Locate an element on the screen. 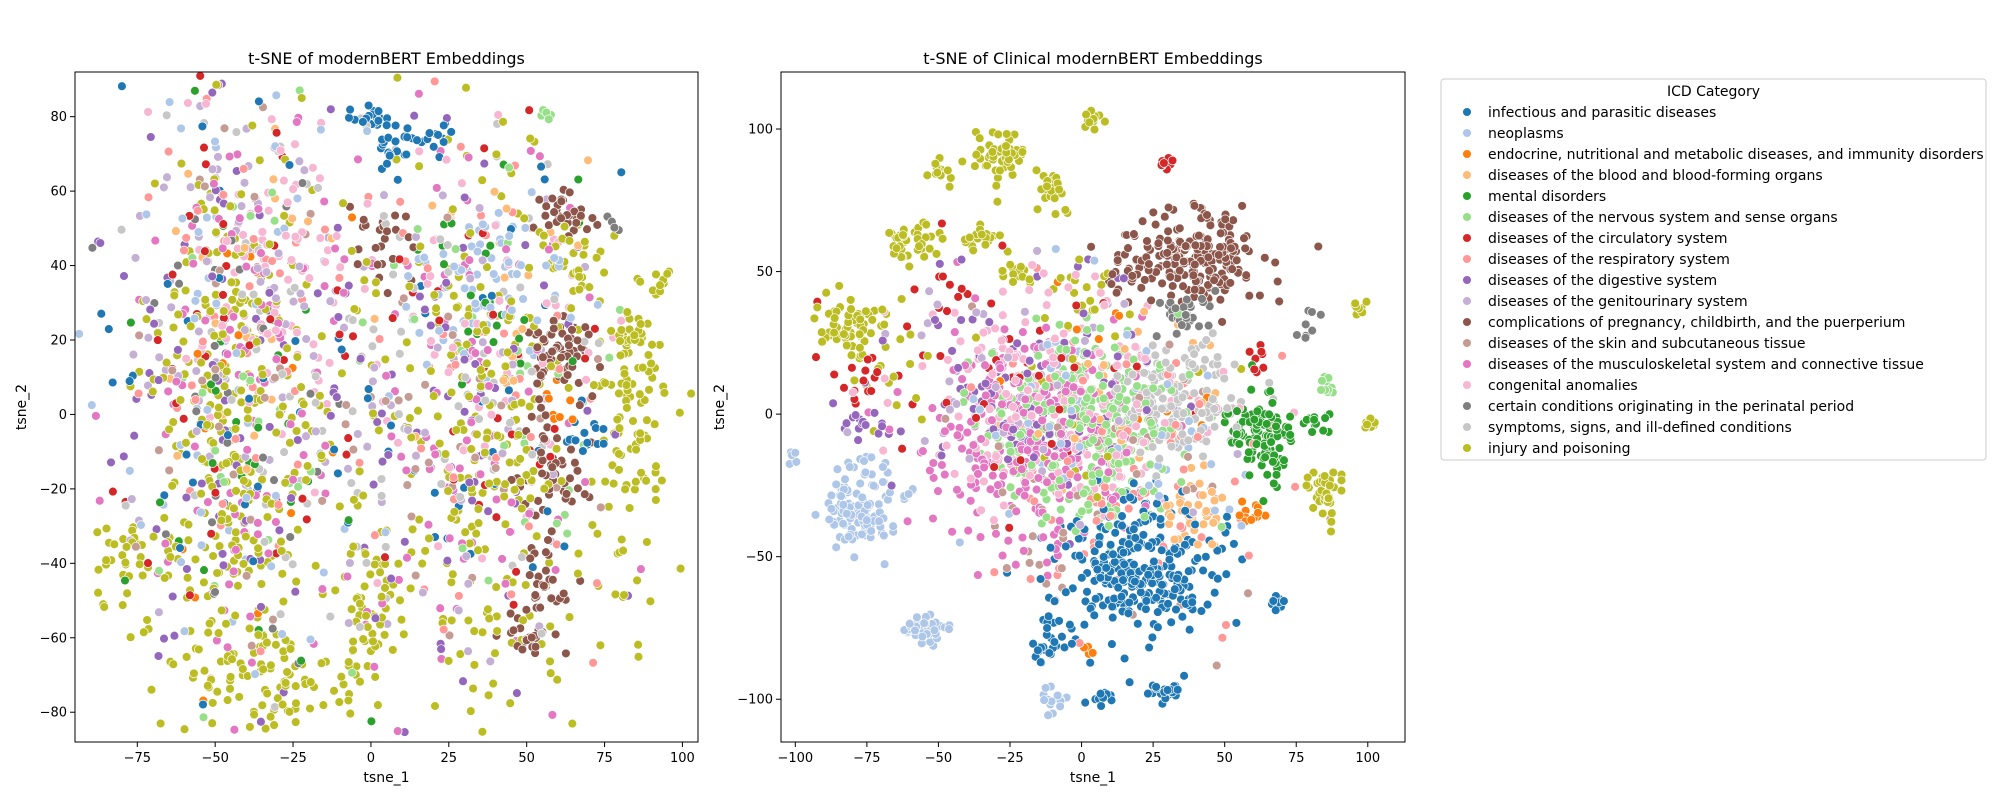 Image resolution: width=2000 pixels, height=800 pixels. x-tick-label: 75 is located at coordinates (604, 758).